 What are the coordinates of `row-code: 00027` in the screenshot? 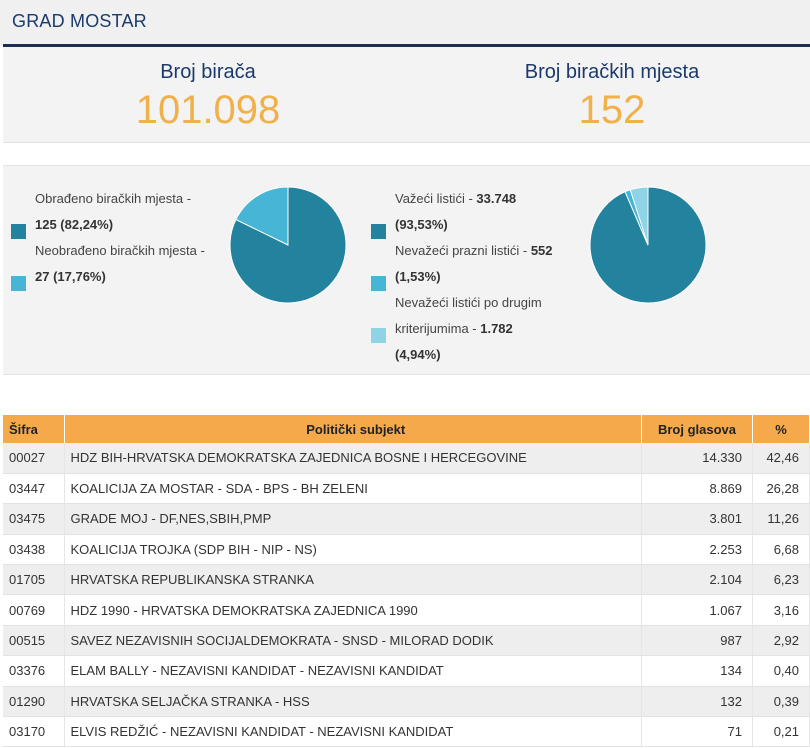 It's located at (34, 458).